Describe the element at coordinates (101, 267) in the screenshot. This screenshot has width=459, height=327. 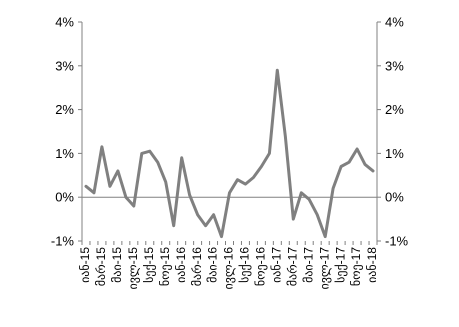
I see `x-tick-label: მარ-15` at that location.